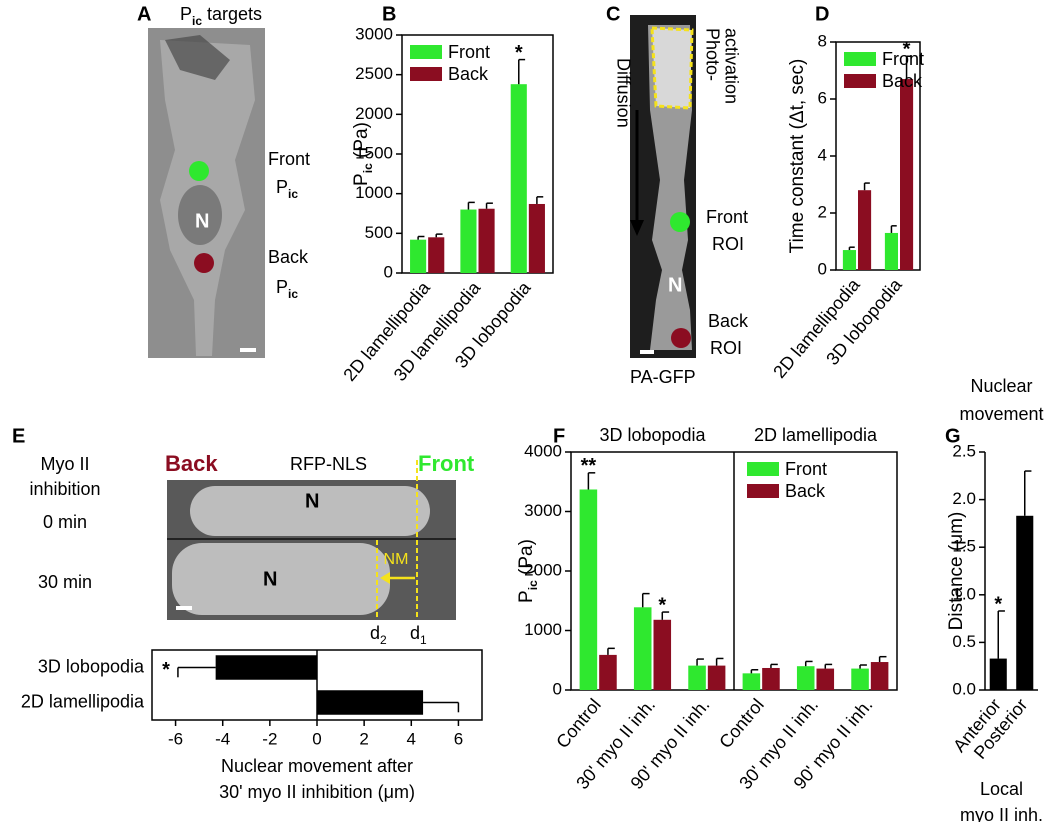 The height and width of the screenshot is (822, 1050). Describe the element at coordinates (269, 738) in the screenshot. I see `x-tick-label: -2` at that location.